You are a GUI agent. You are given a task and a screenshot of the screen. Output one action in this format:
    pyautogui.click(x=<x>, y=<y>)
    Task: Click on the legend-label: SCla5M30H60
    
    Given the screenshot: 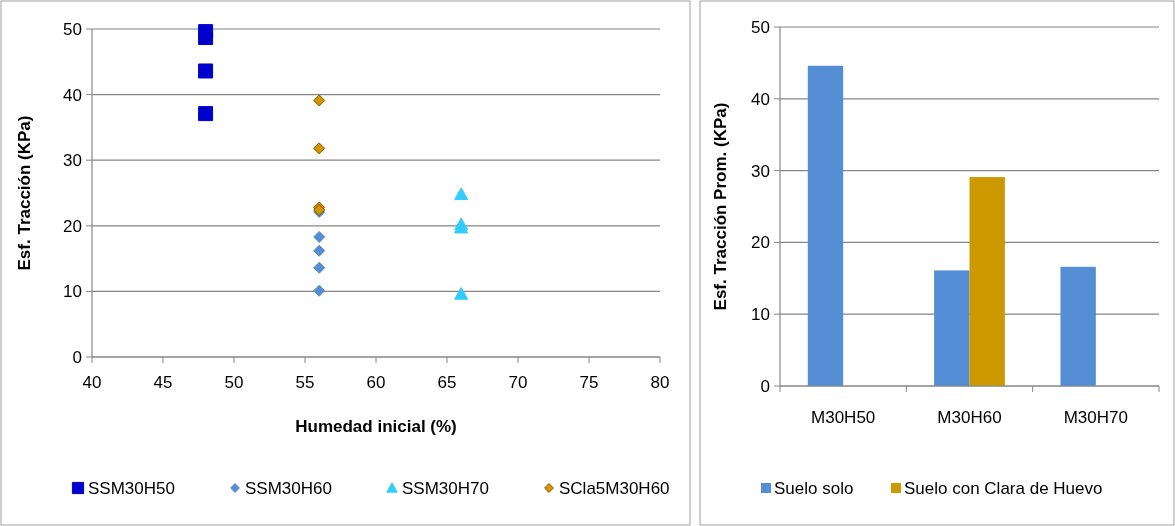 What is the action you would take?
    pyautogui.click(x=614, y=488)
    